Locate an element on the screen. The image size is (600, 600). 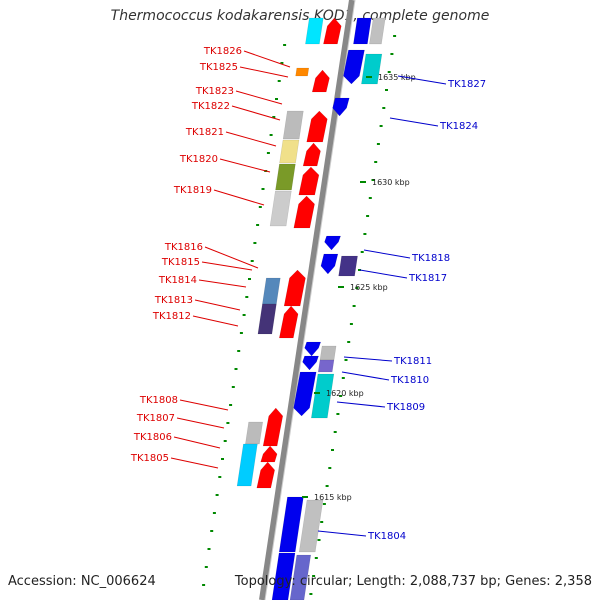
forward-gene-label: TK1807 is located at coordinates (155, 418).